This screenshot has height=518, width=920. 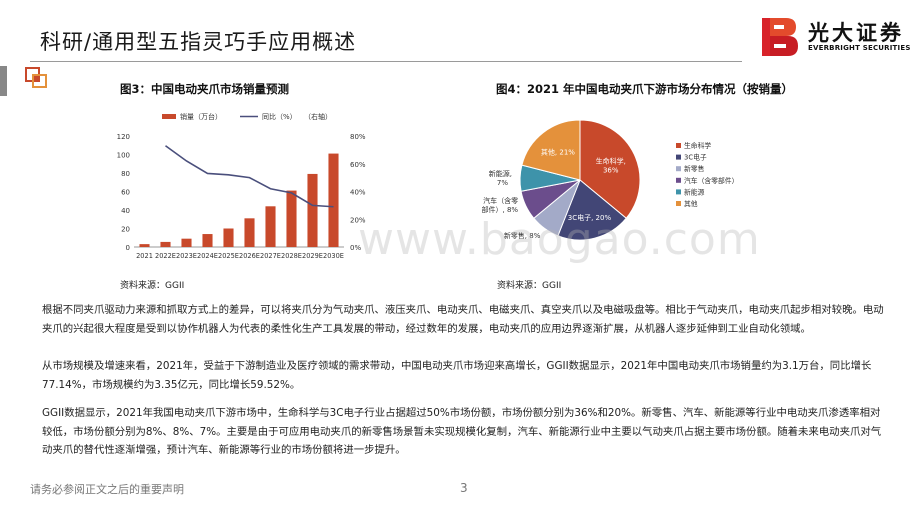 What do you see at coordinates (358, 137) in the screenshot?
I see `y2-tick-label: 80%` at bounding box center [358, 137].